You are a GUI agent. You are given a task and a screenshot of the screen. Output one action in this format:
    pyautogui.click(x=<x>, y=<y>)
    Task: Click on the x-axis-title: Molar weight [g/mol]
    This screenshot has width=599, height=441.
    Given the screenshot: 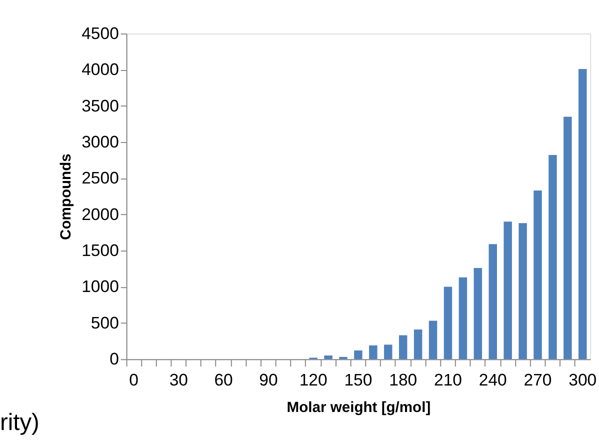 What is the action you would take?
    pyautogui.click(x=358, y=408)
    